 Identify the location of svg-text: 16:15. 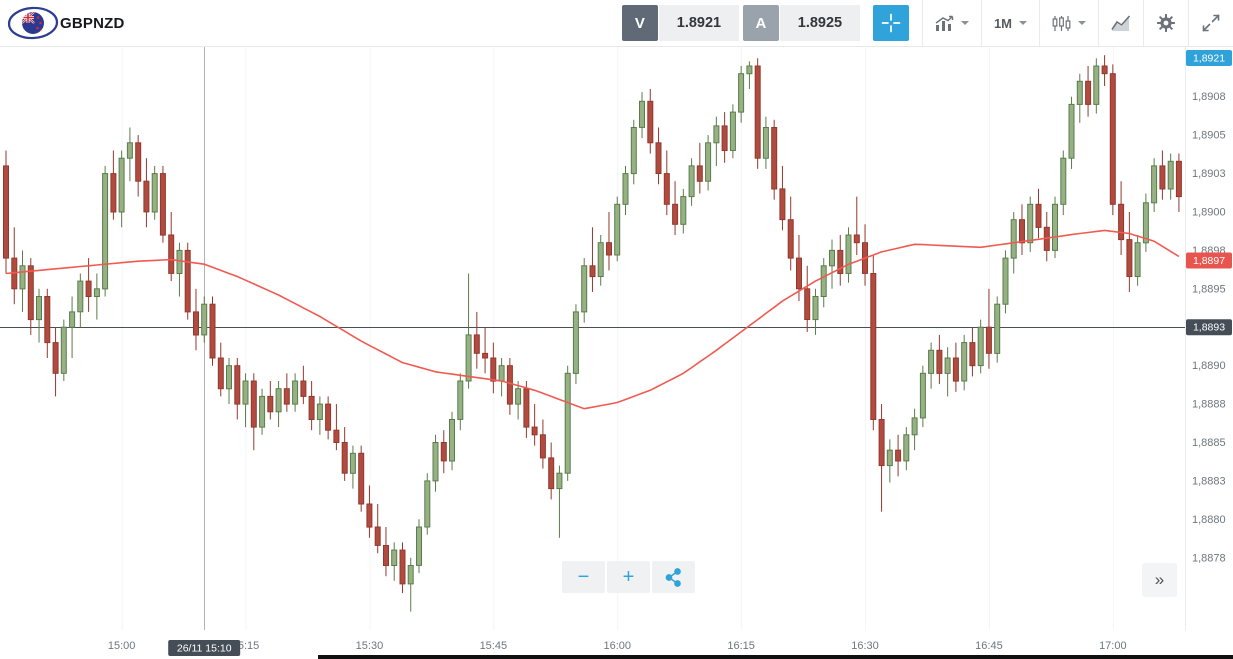
(741, 646).